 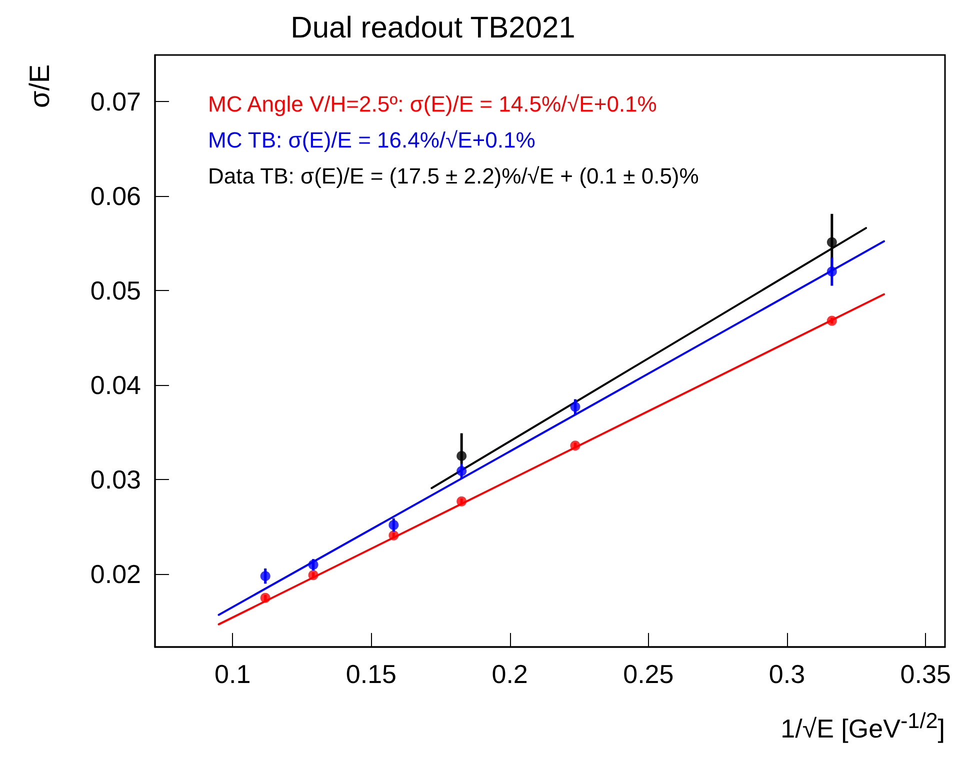 What do you see at coordinates (232, 674) in the screenshot?
I see `x-tick-label: 0.1` at bounding box center [232, 674].